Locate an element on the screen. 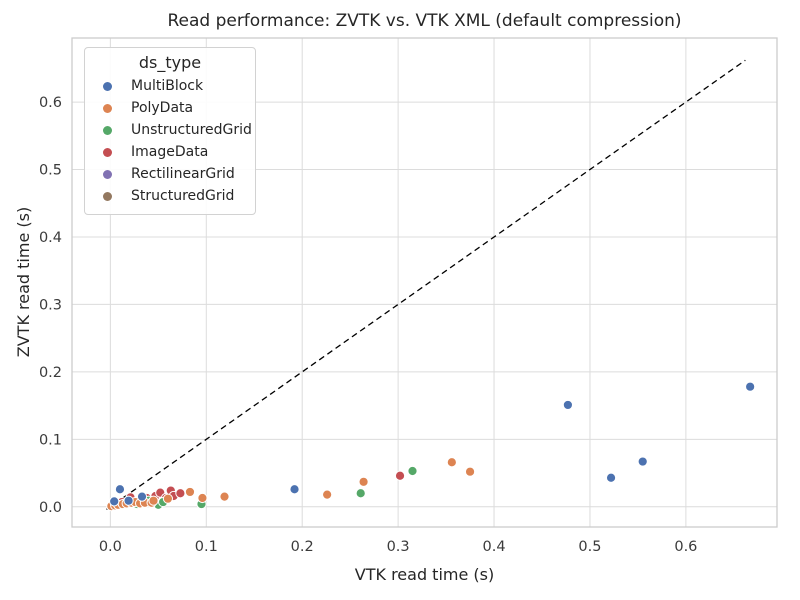 This screenshot has height=600, width=800. x-axis-label: VTK read time (s) is located at coordinates (424, 574).